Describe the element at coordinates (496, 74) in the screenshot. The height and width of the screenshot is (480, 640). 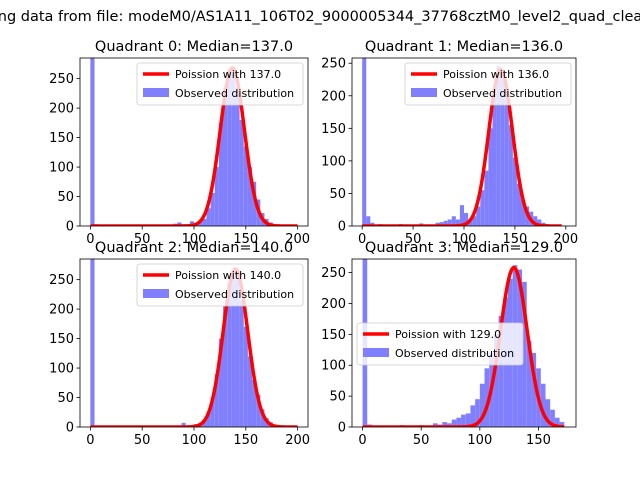
I see `legend-fit-label: Poission with 136.0` at that location.